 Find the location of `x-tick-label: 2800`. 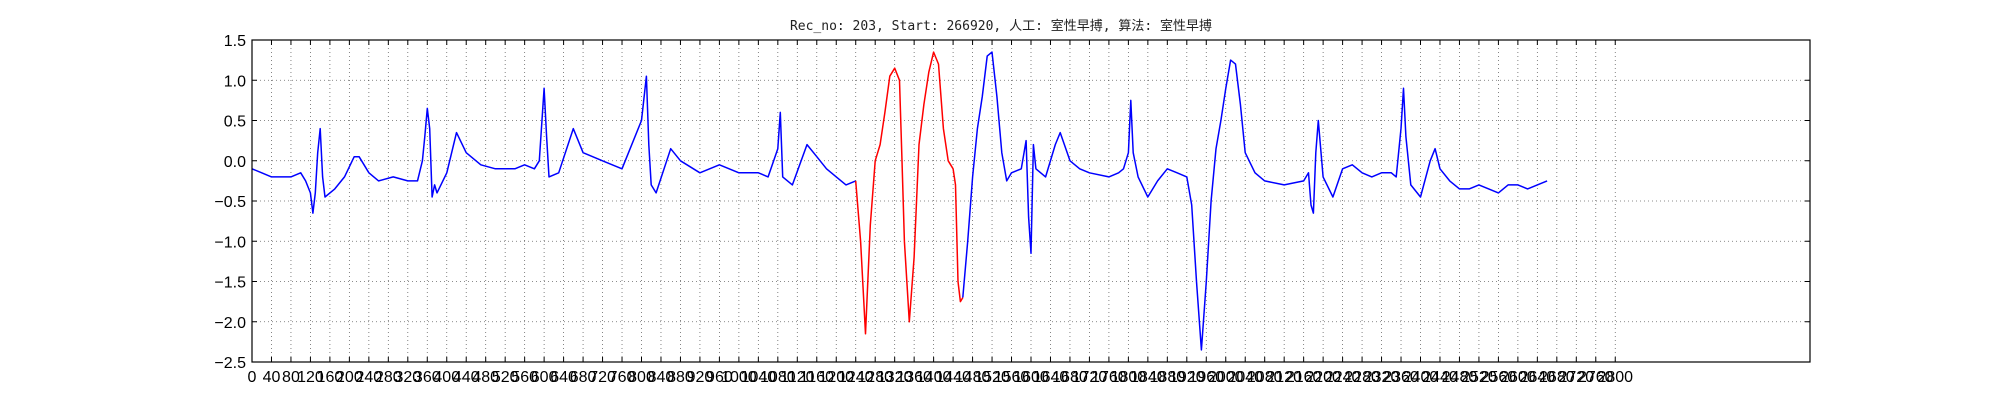

x-tick-label: 2800 is located at coordinates (1615, 377).